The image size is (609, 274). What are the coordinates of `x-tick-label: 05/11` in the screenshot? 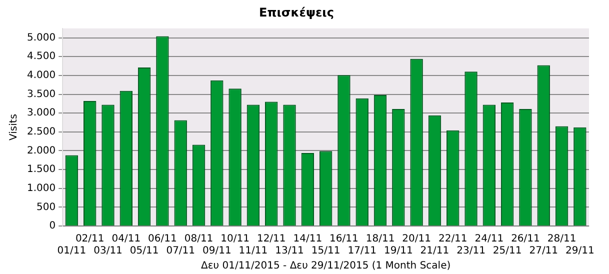 It's located at (144, 251).